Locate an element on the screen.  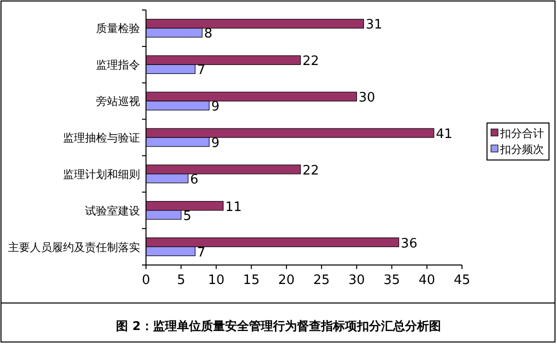
y-tick-label: 旁站巡视 is located at coordinates (118, 101).